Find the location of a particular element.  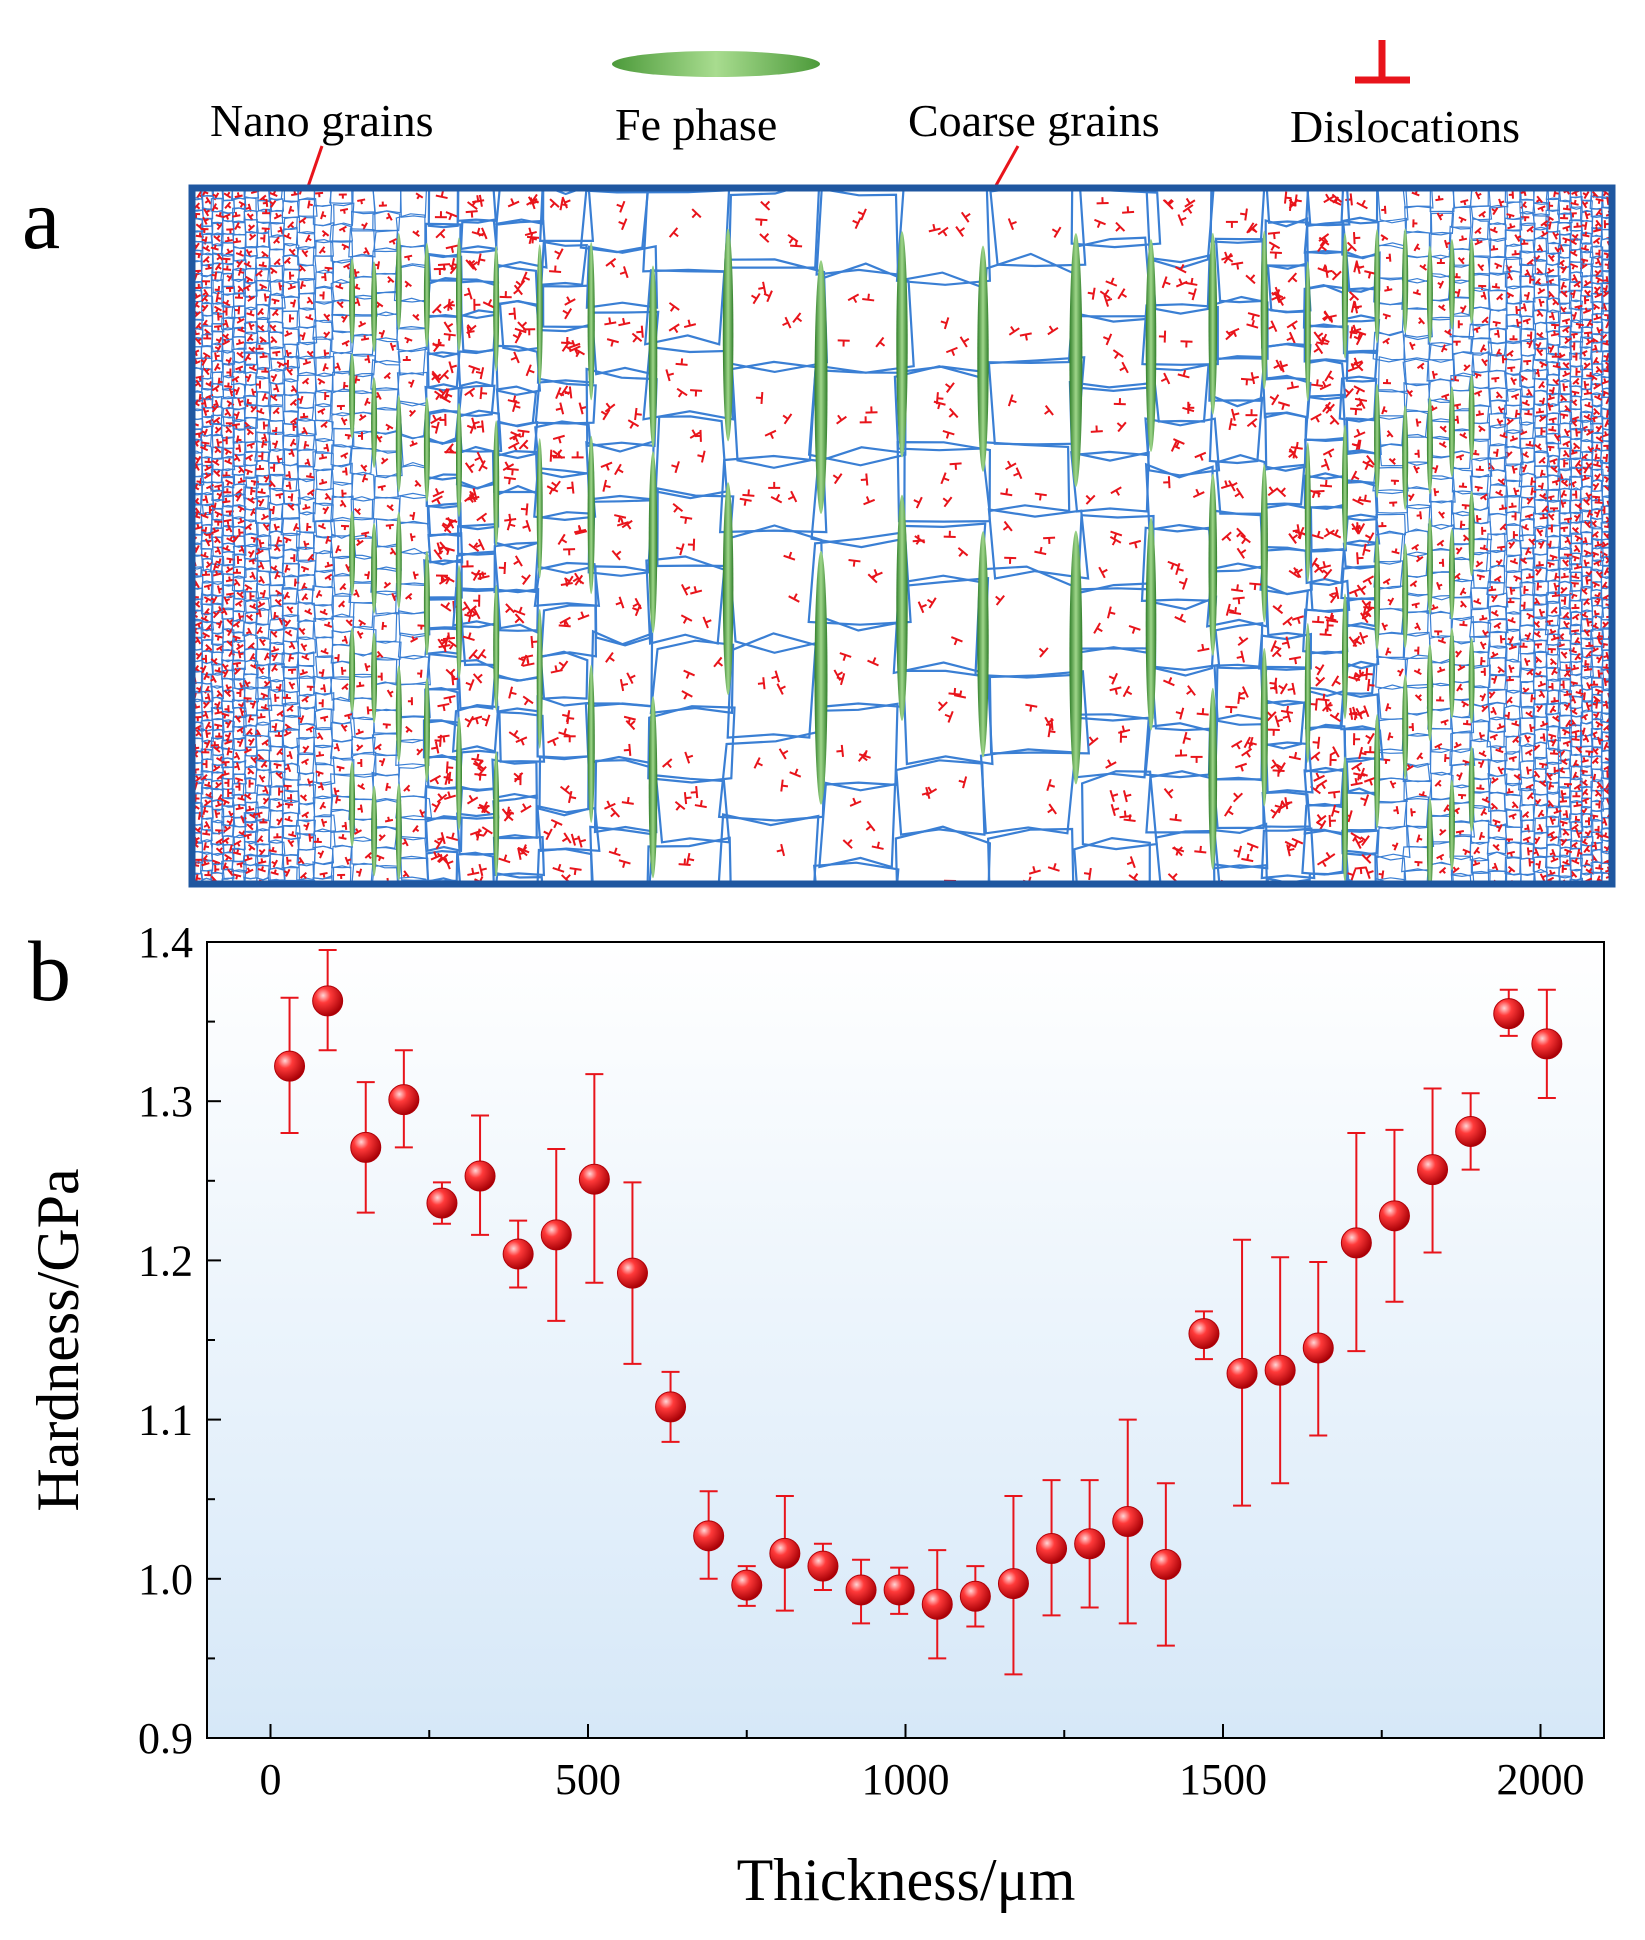

x-axis-label: Thickness/μm is located at coordinates (906, 1880).